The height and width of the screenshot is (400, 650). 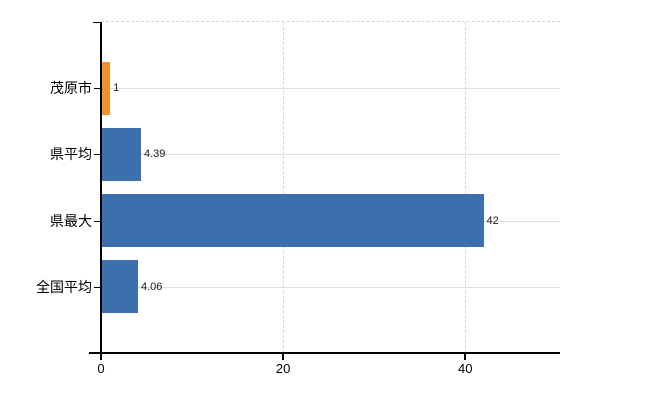 I want to click on category-label: 県平均, so click(x=71, y=154).